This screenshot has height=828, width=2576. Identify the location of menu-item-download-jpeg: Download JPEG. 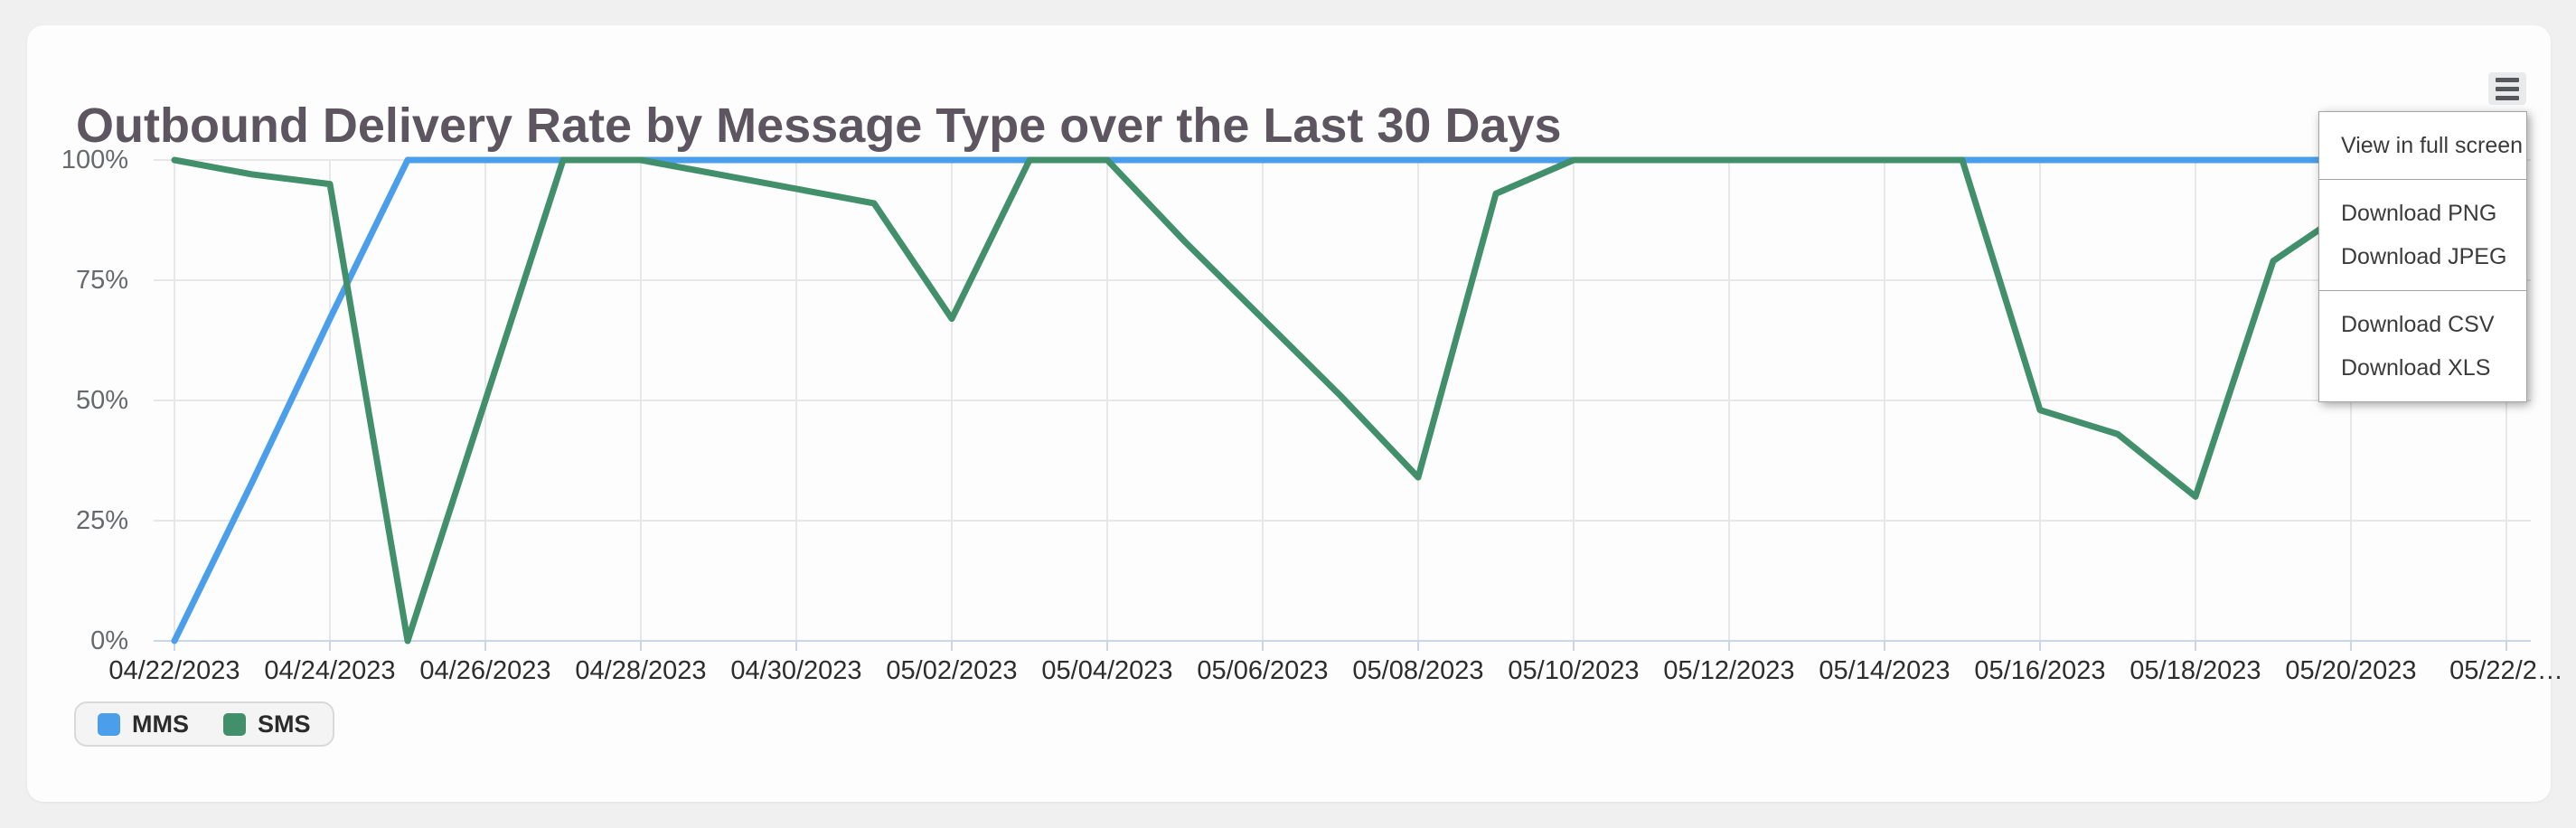
(2424, 256).